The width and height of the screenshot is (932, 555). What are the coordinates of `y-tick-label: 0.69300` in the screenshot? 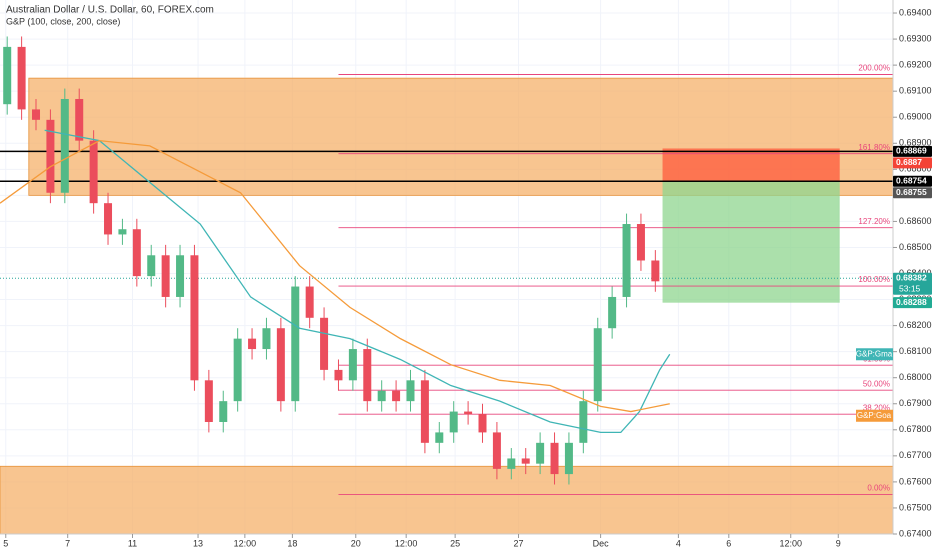 It's located at (915, 38).